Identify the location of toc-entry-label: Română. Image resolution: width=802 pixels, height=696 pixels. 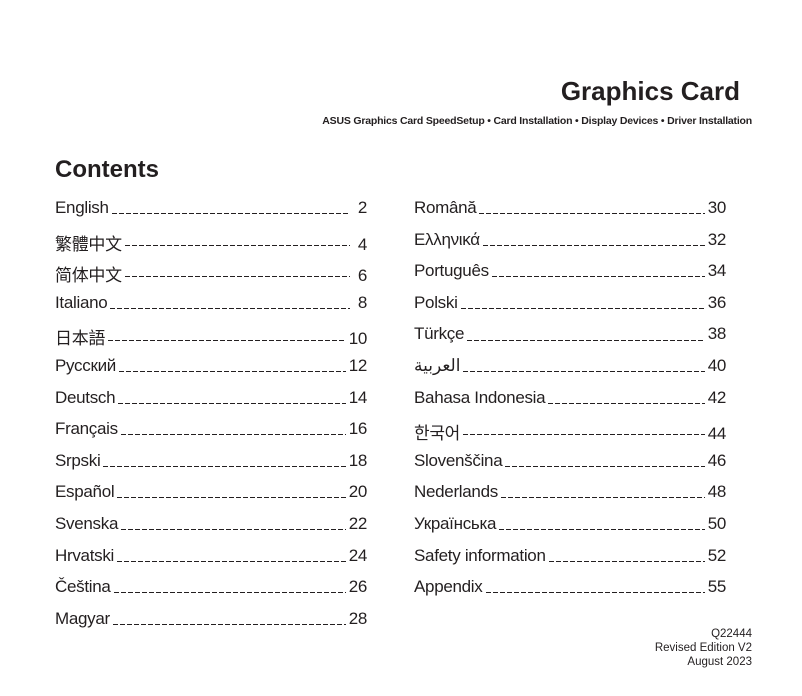
(445, 207).